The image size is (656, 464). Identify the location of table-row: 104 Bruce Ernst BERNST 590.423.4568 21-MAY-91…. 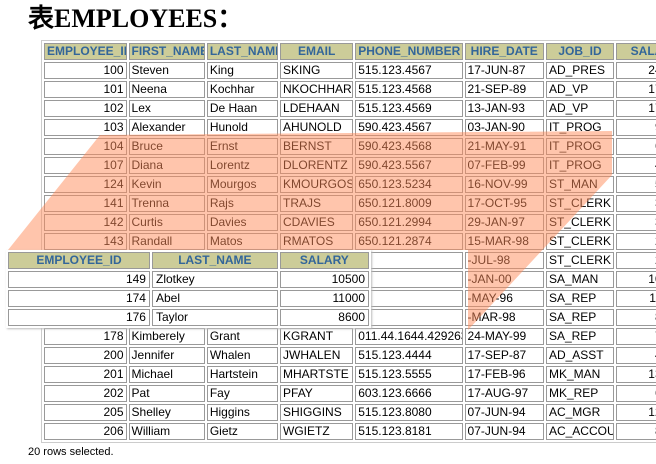
(350, 146).